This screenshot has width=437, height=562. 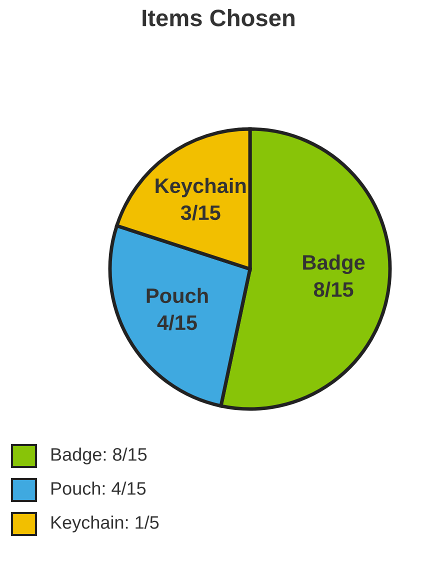 What do you see at coordinates (177, 296) in the screenshot?
I see `slice-label: Pouch` at bounding box center [177, 296].